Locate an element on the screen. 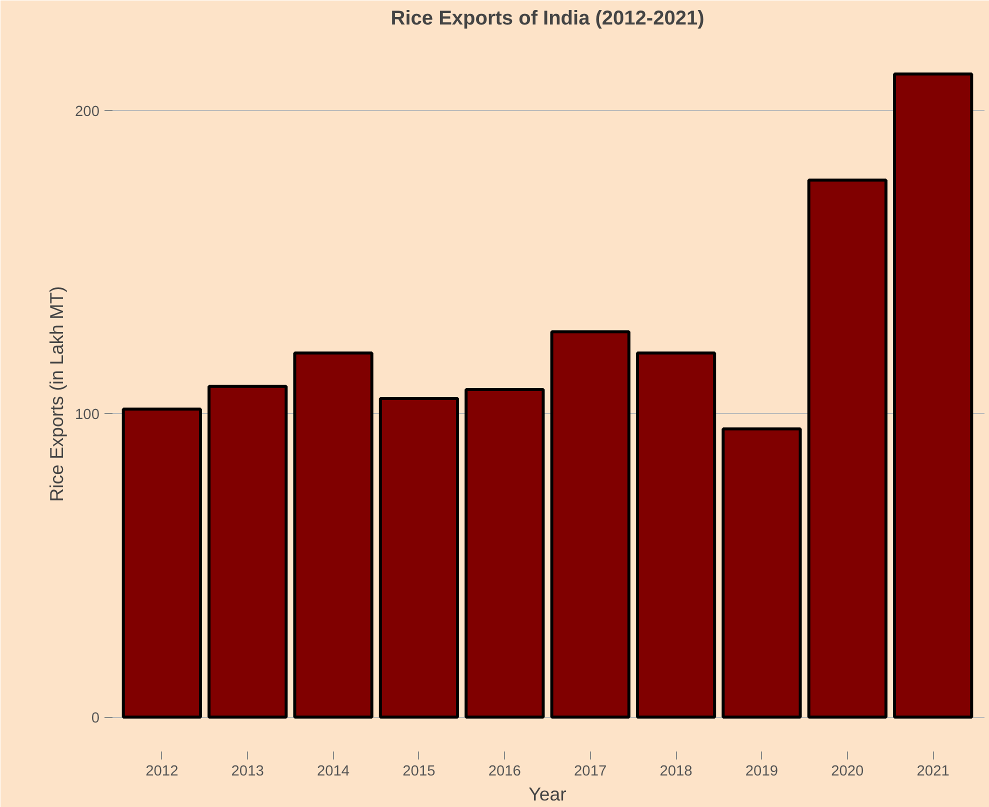 This screenshot has width=989, height=807. chart-title: Rice Exports of India (2012-2021) is located at coordinates (547, 19).